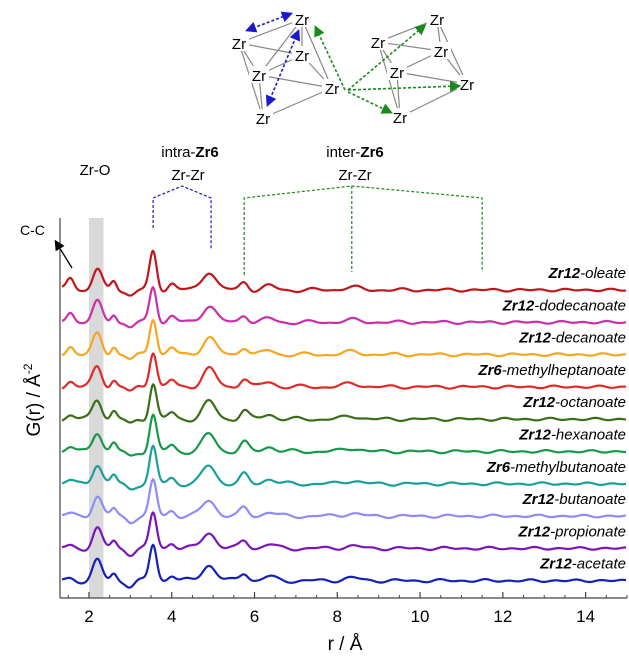  I want to click on curve-label: Zr6-methylbutanoate, so click(556, 467).